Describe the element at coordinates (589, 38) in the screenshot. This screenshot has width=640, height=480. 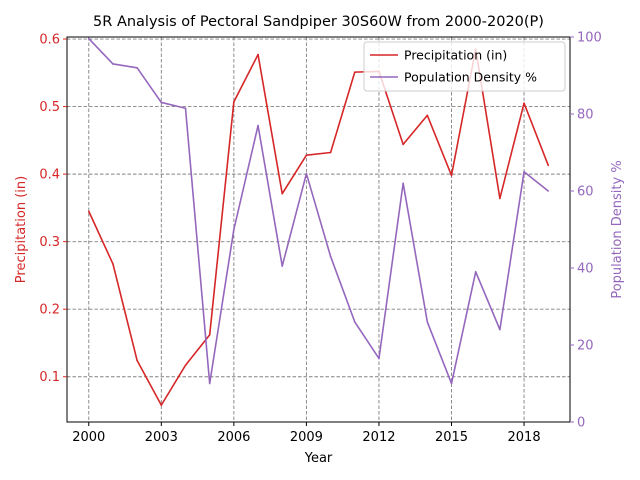
I see `y-right-tick-label: 100` at that location.